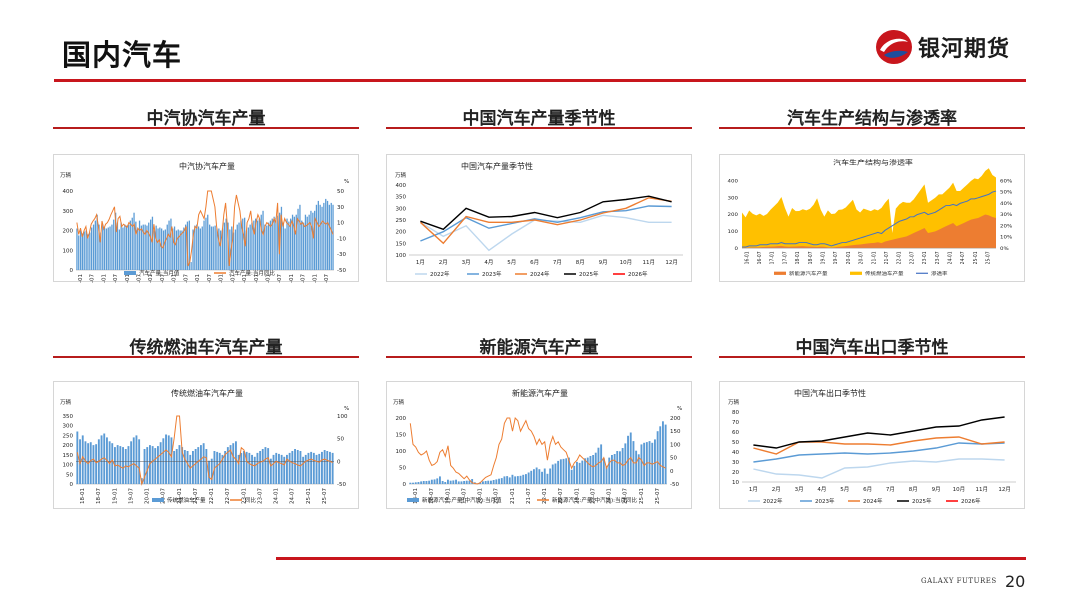  Describe the element at coordinates (69, 475) in the screenshot. I see `y-tick-label: 50` at that location.